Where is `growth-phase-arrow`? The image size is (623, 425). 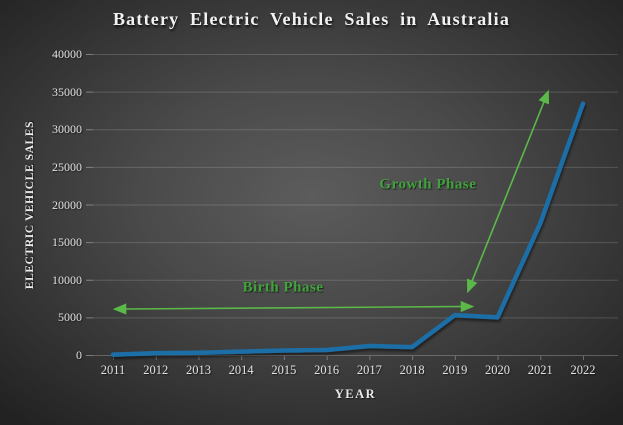
growth-phase-arrow is located at coordinates (508, 191).